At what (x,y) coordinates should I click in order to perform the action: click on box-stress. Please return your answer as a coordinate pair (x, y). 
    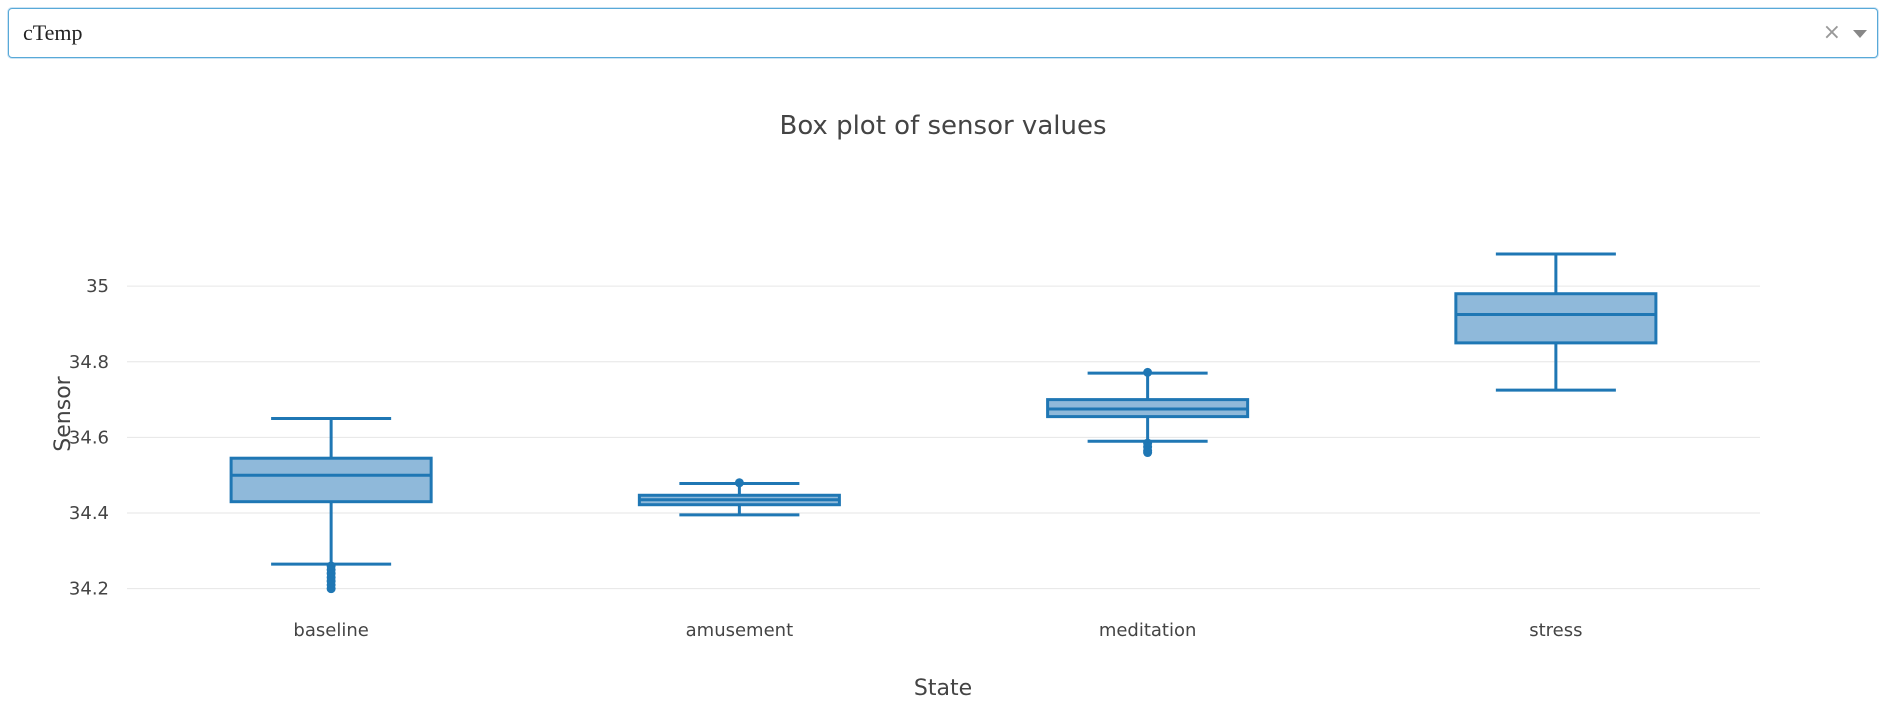
    Looking at the image, I should click on (1556, 322).